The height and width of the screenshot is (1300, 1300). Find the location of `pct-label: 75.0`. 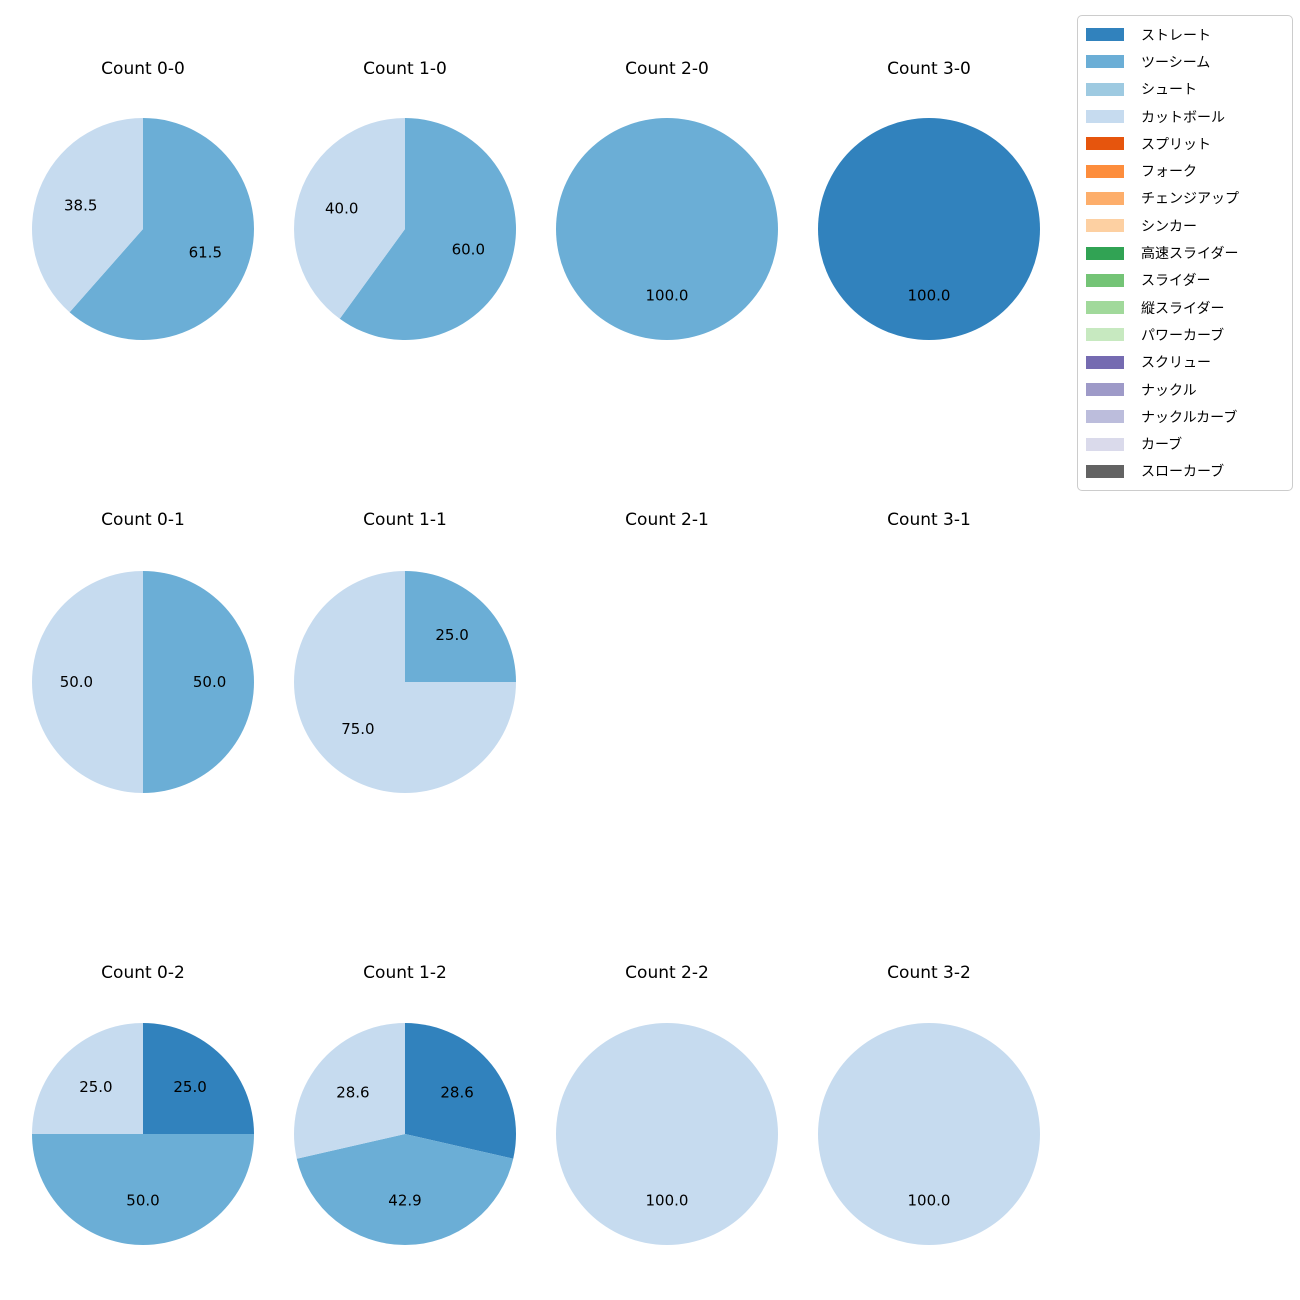

pct-label: 75.0 is located at coordinates (357, 729).